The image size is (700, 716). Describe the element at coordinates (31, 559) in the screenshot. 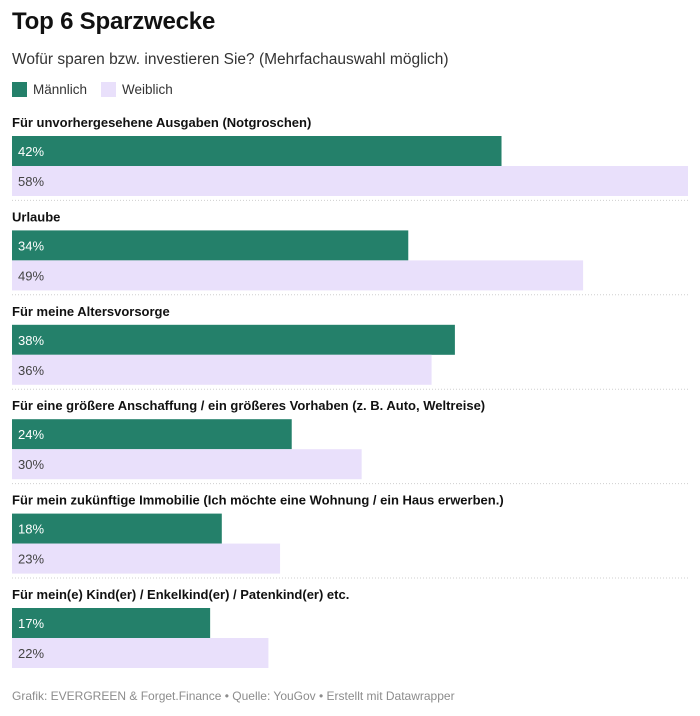

I see `bar-value-label: 23%` at that location.